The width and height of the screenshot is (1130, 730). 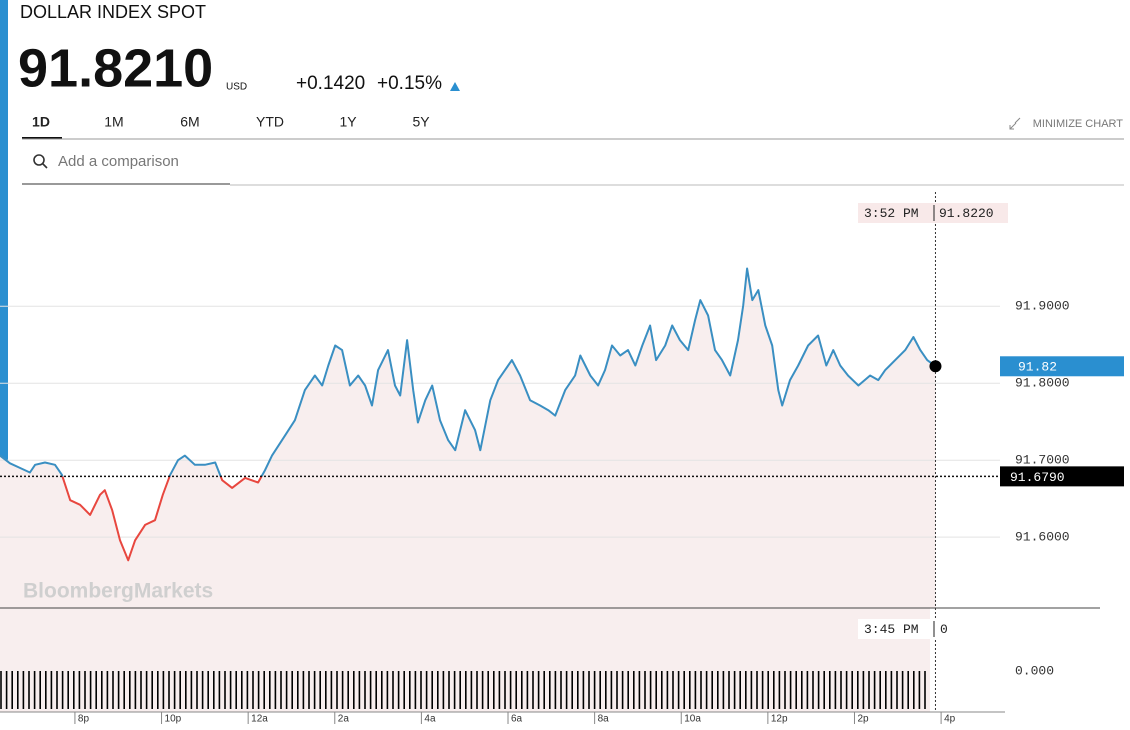 I want to click on previous-close-label: 91.6790, so click(x=1037, y=477).